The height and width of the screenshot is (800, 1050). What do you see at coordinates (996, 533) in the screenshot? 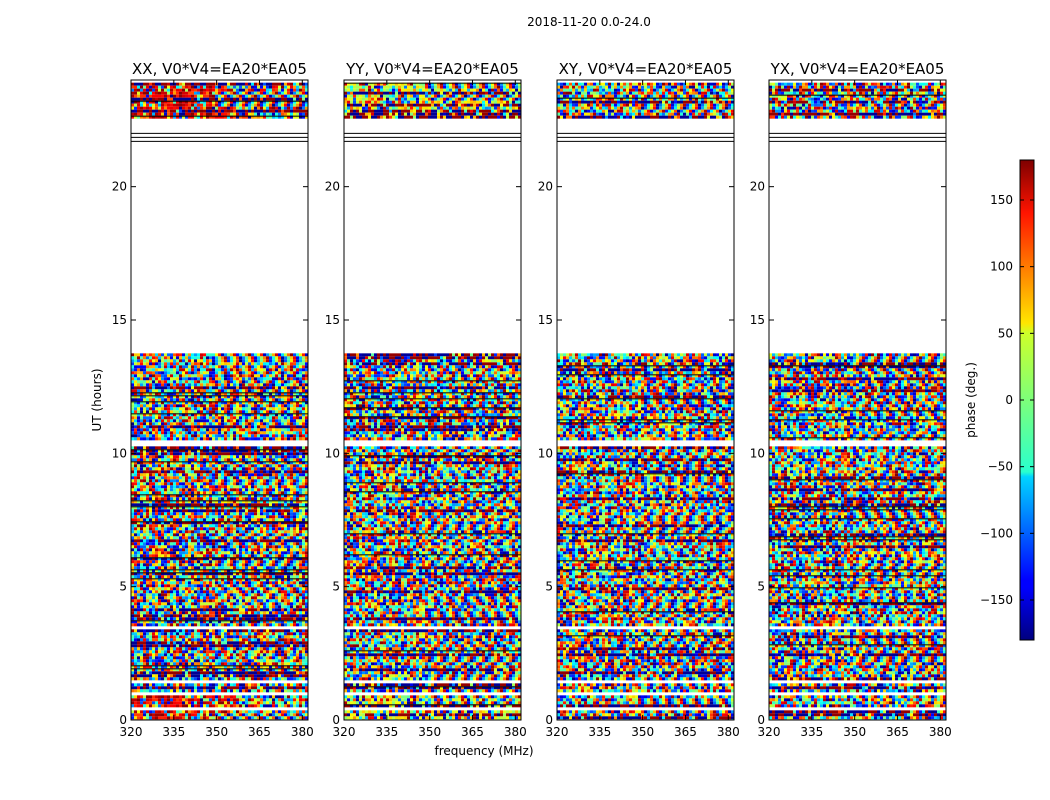
I see `colorbar-tick-label: −100` at bounding box center [996, 533].